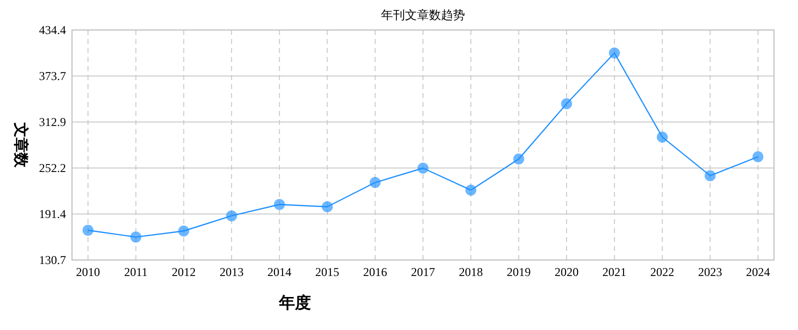  I want to click on y-tick-label: 373.7, so click(52, 76).